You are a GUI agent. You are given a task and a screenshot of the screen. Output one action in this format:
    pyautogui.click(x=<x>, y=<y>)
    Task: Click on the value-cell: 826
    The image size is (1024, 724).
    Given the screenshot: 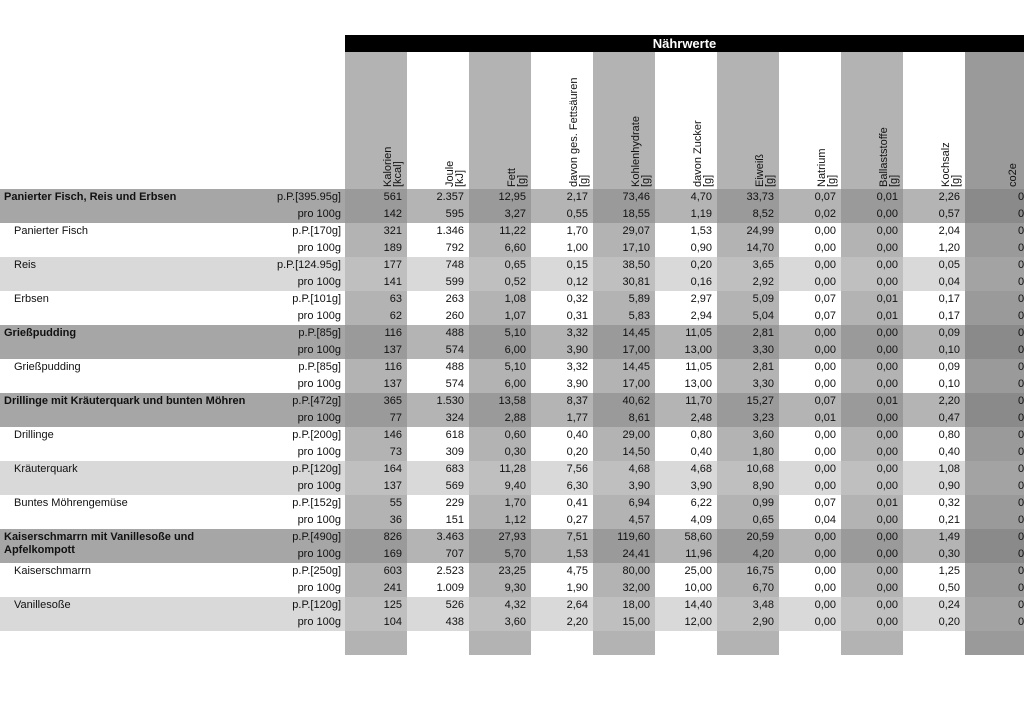 What is the action you would take?
    pyautogui.click(x=392, y=537)
    